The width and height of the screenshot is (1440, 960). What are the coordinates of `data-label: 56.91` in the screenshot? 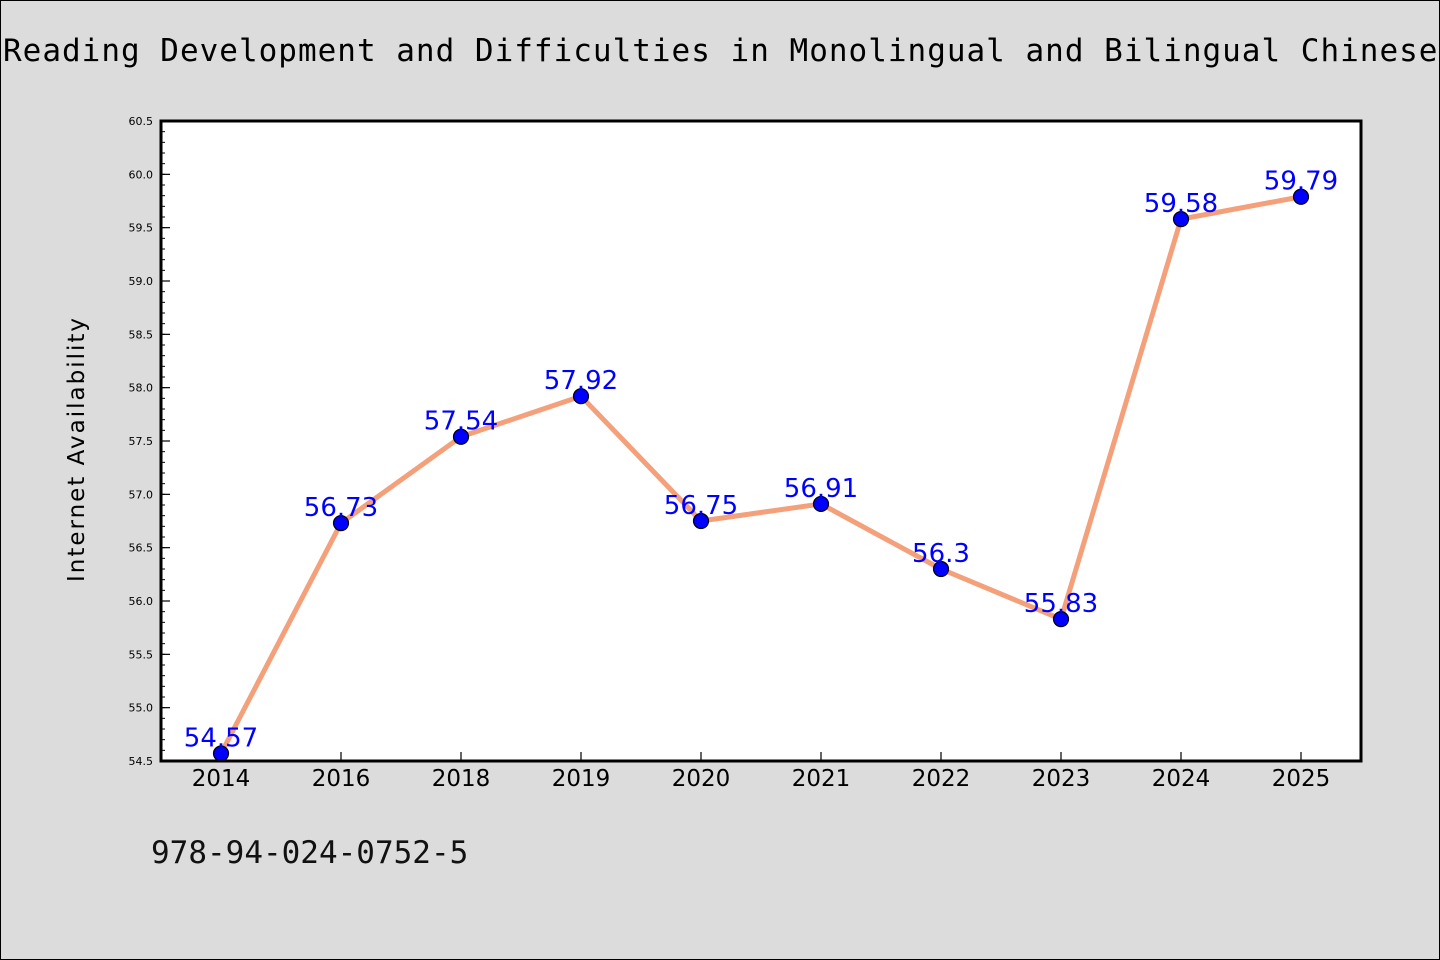 It's located at (821, 489).